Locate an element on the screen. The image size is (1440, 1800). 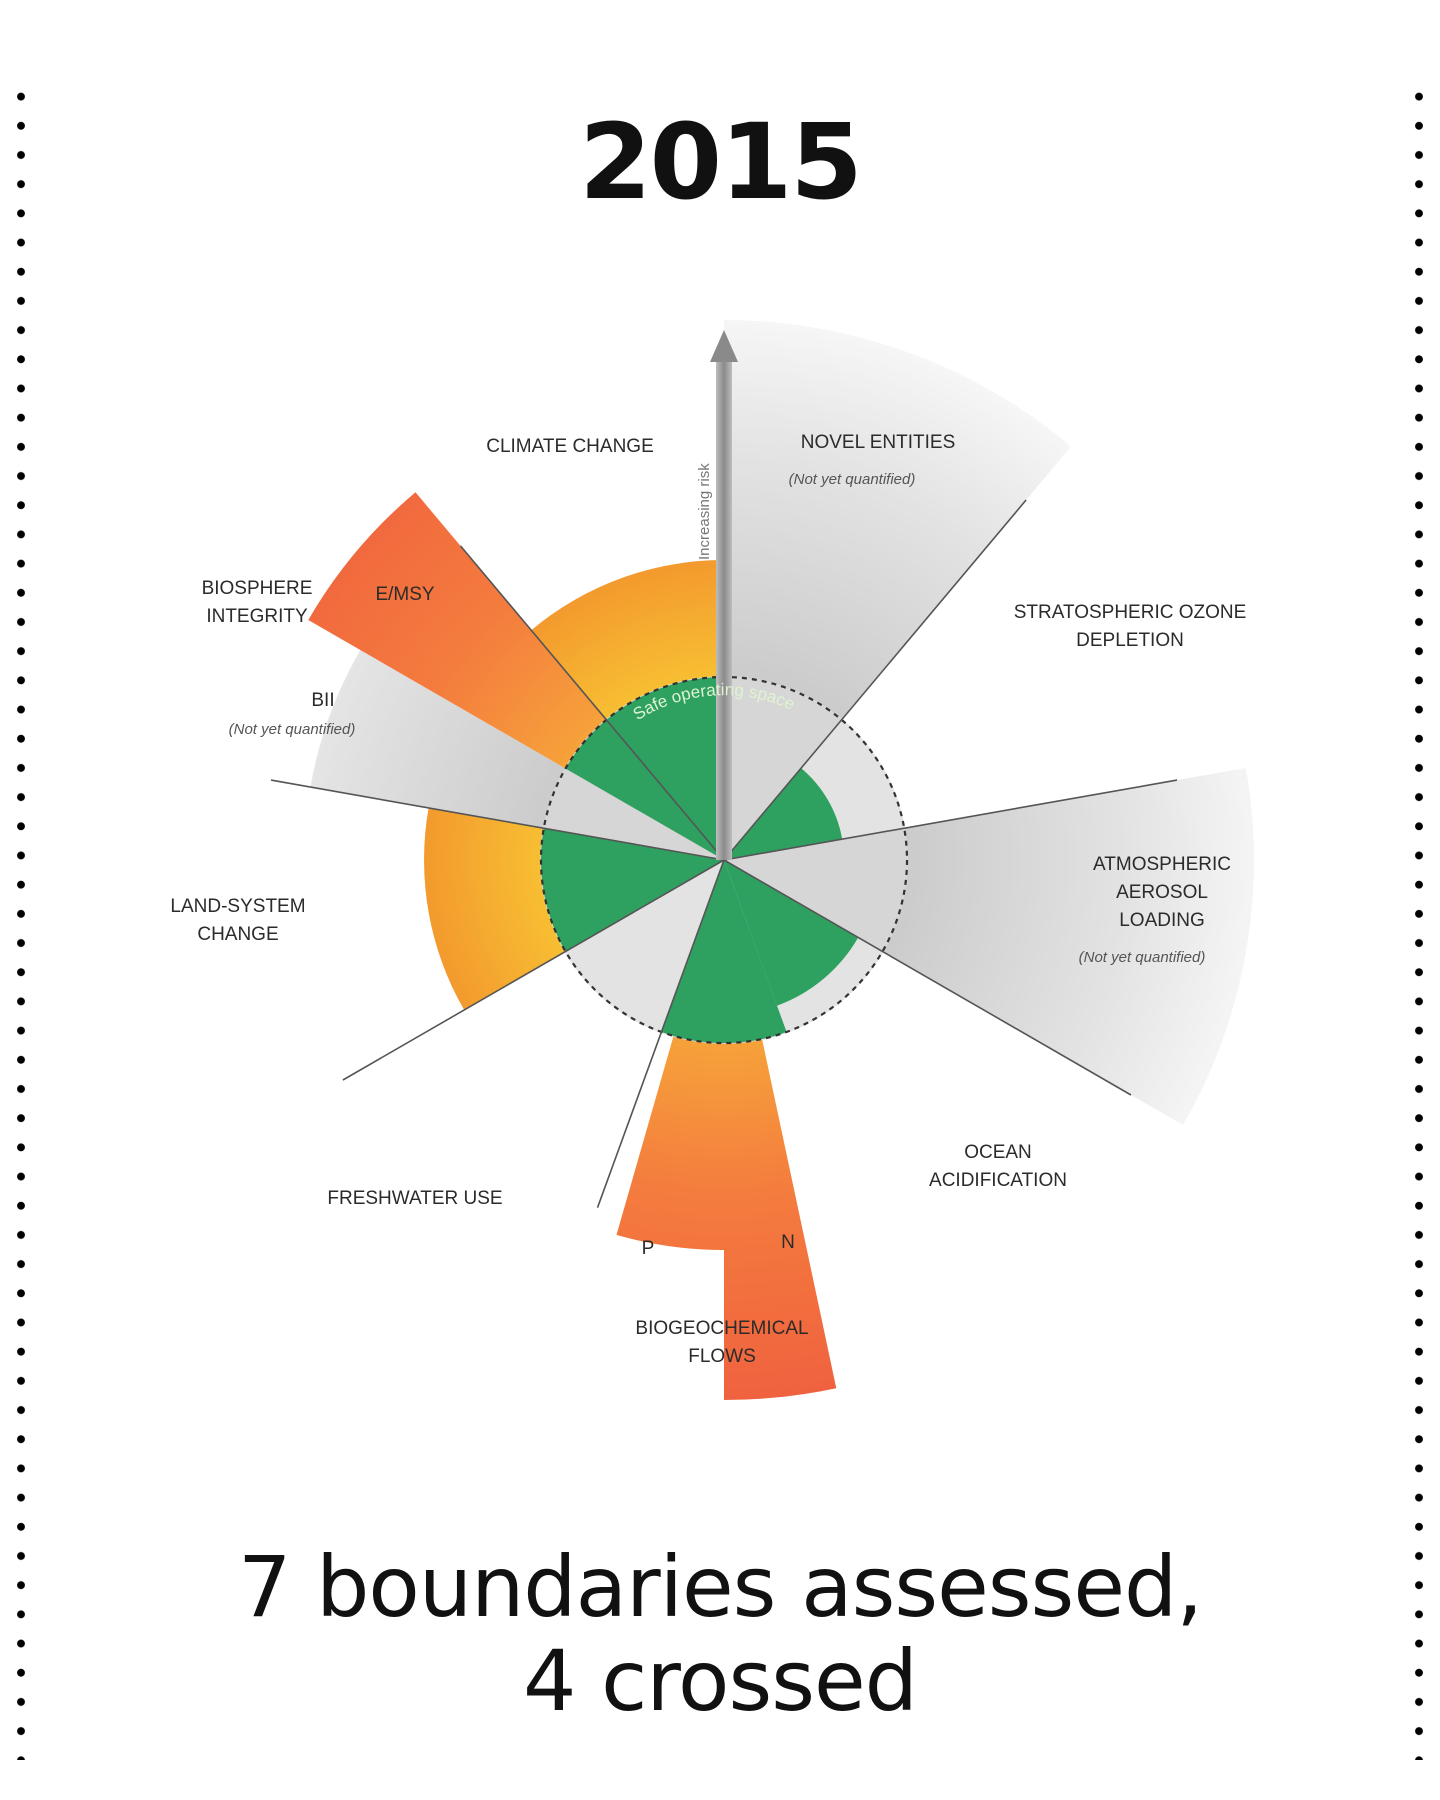
increasing-risk-arrow-shaft is located at coordinates (724, 610).